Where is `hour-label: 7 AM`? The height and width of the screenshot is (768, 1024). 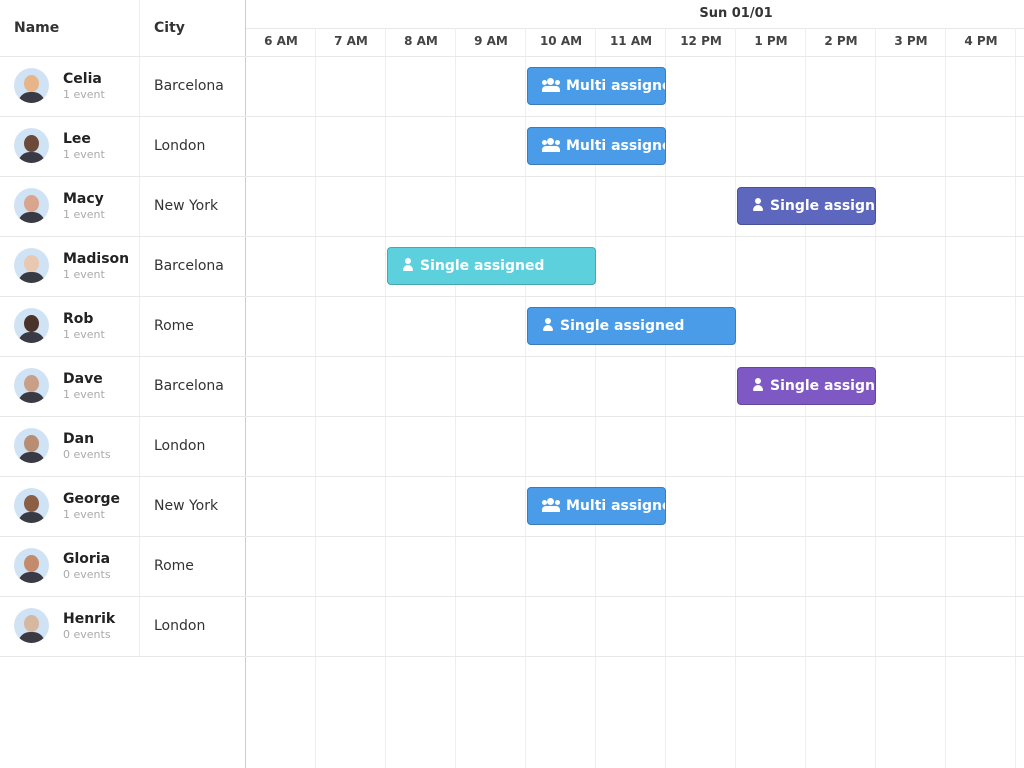
hour-label: 7 AM is located at coordinates (351, 41).